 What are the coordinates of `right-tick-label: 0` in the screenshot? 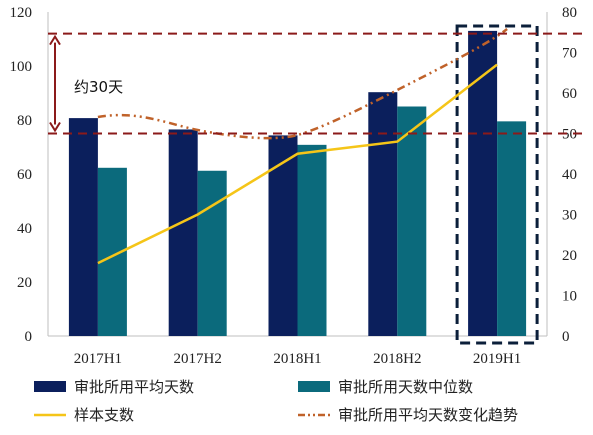 It's located at (566, 337).